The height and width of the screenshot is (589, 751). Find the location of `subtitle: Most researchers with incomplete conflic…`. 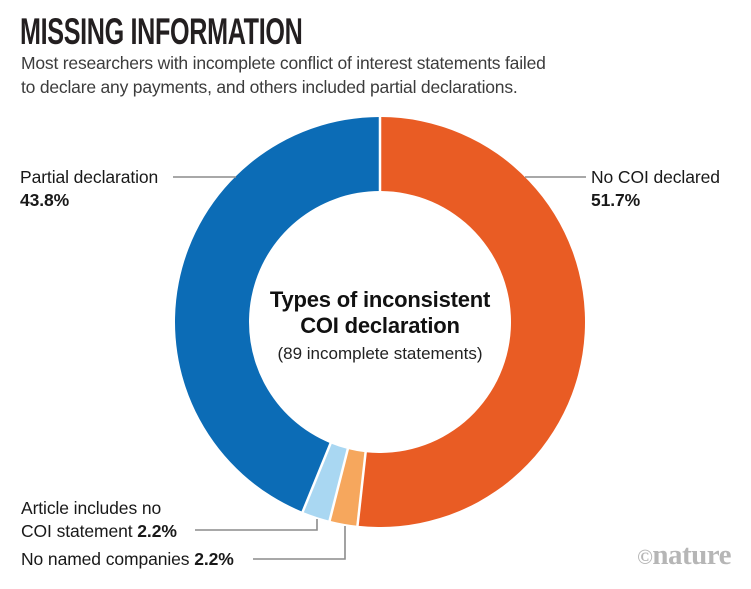

subtitle: Most researchers with incomplete conflic… is located at coordinates (283, 75).